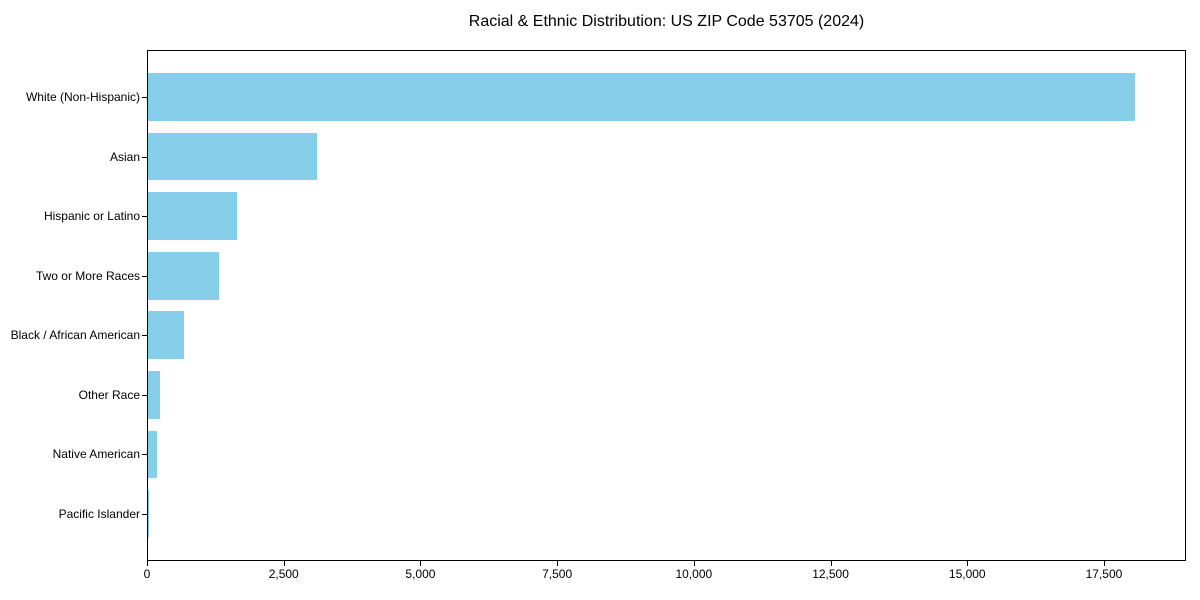  What do you see at coordinates (694, 574) in the screenshot?
I see `x-tick-label: 10,000` at bounding box center [694, 574].